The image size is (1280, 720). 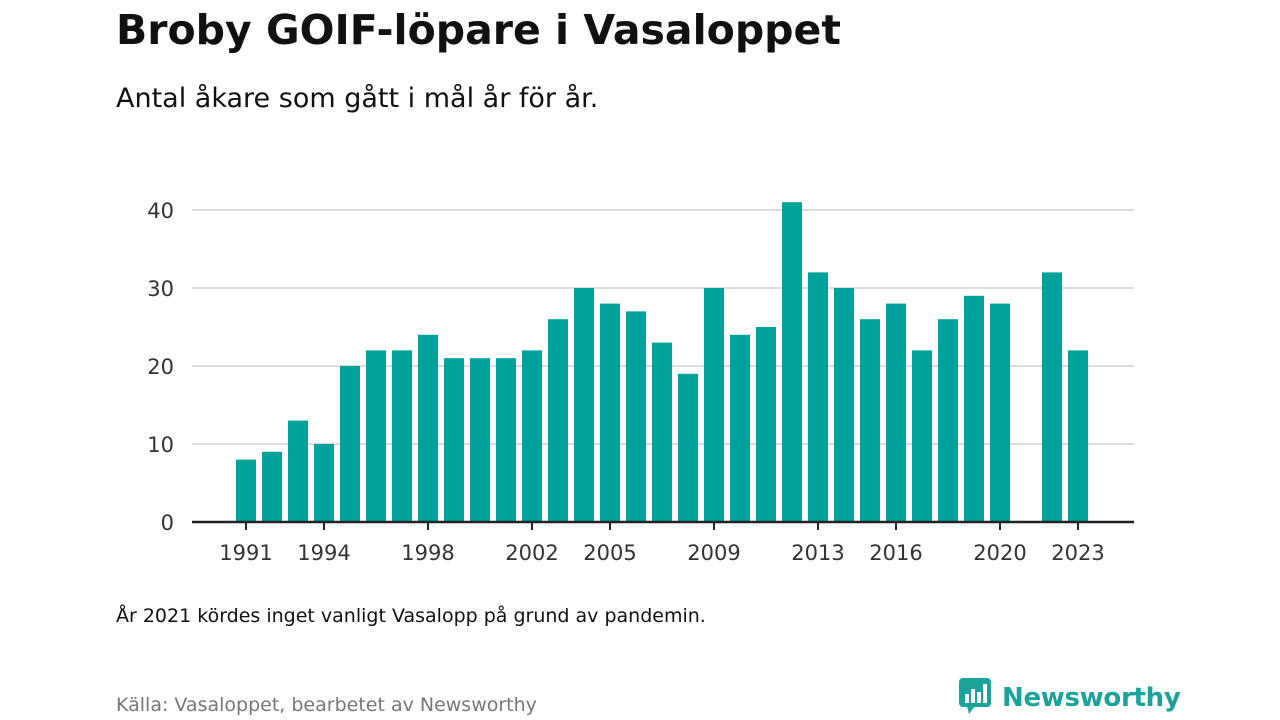 What do you see at coordinates (376, 436) in the screenshot?
I see `bar-1996` at bounding box center [376, 436].